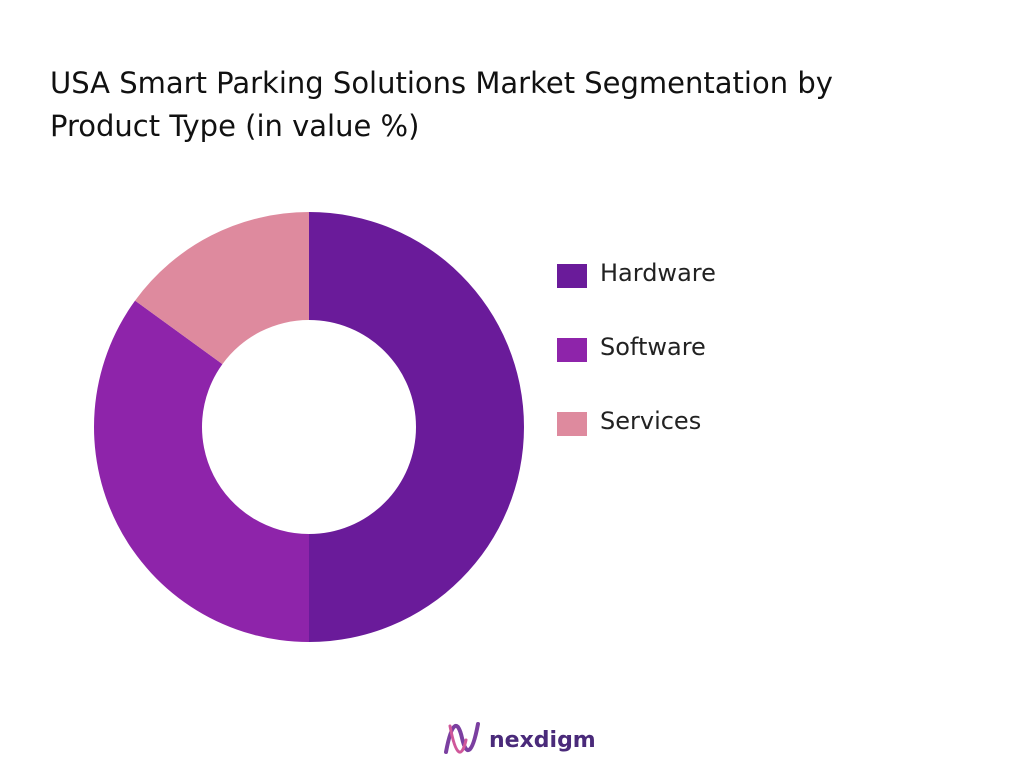  I want to click on legend-label: Software, so click(653, 347).